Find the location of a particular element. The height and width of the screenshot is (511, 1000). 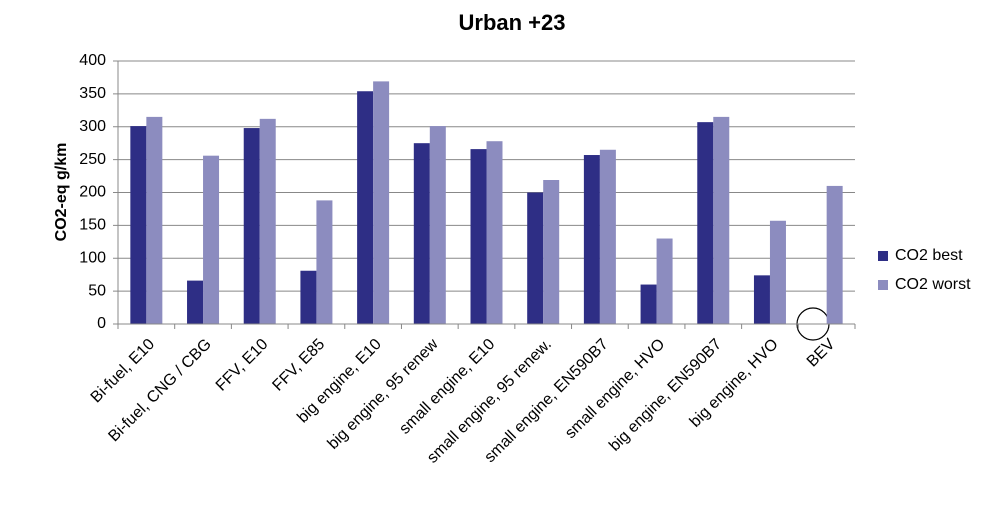

y-tick-label: 250 is located at coordinates (92, 159).